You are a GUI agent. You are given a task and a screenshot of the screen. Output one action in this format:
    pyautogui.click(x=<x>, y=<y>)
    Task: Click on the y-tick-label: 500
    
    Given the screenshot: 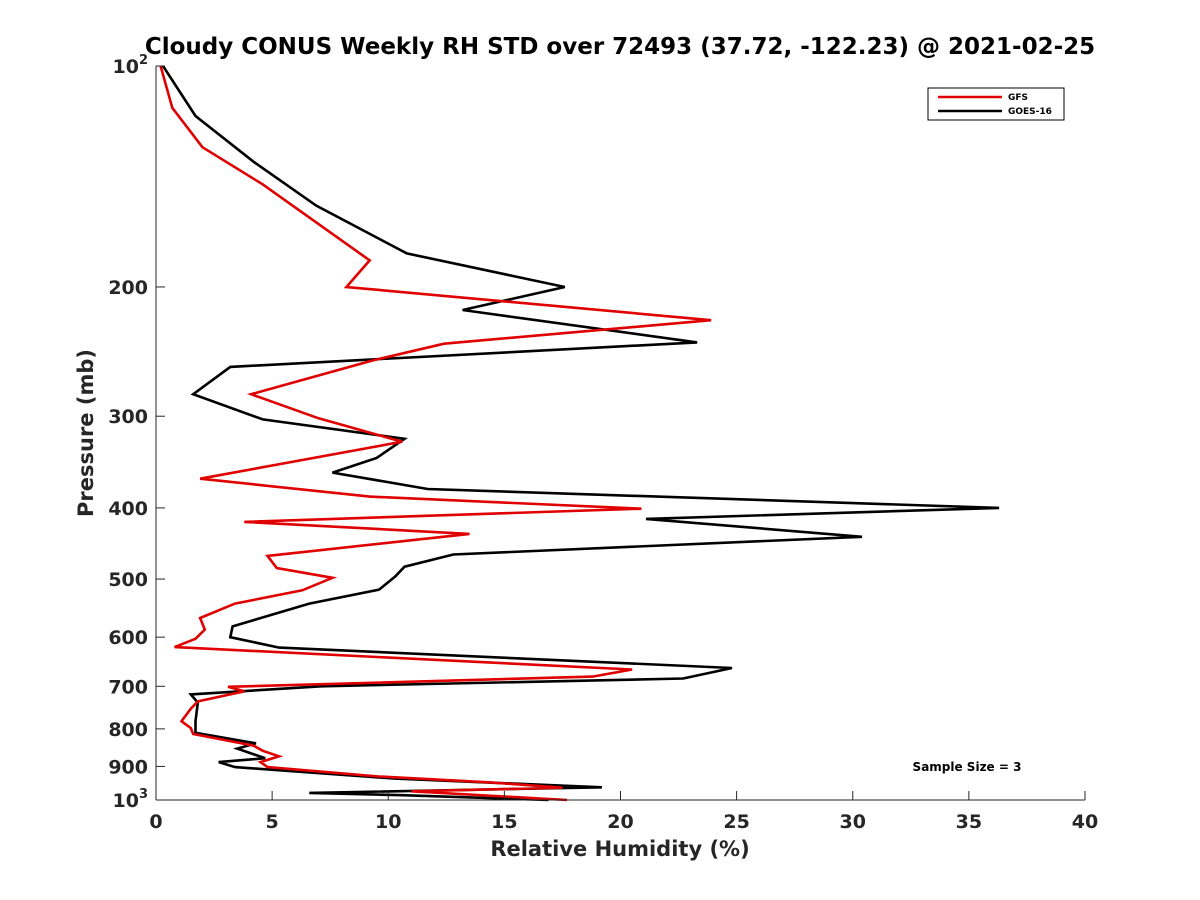 What is the action you would take?
    pyautogui.click(x=128, y=580)
    